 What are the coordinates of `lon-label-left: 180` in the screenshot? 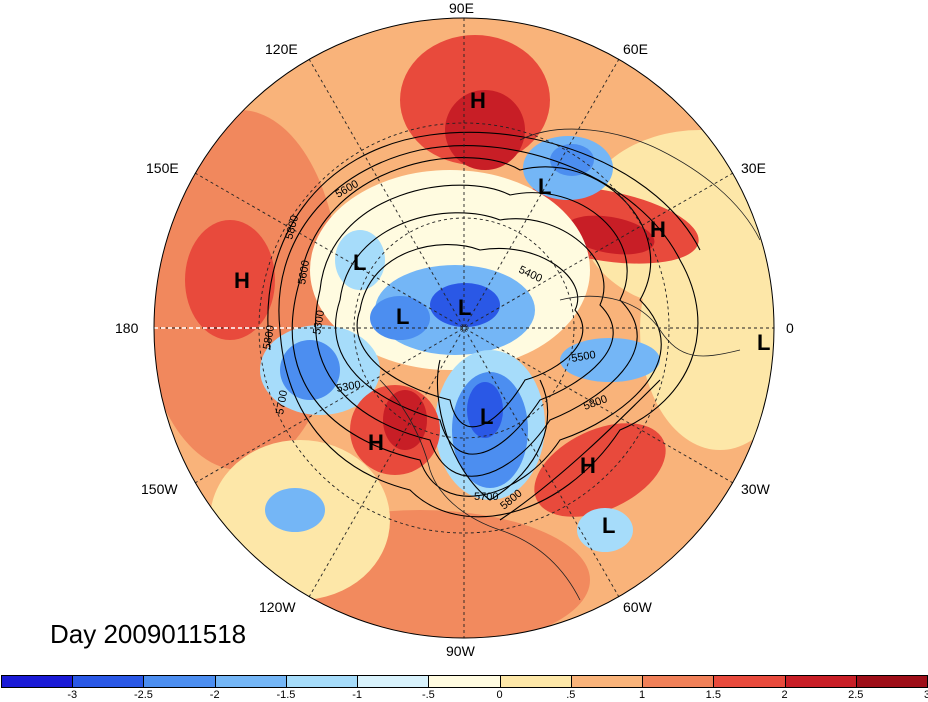 It's located at (127, 328).